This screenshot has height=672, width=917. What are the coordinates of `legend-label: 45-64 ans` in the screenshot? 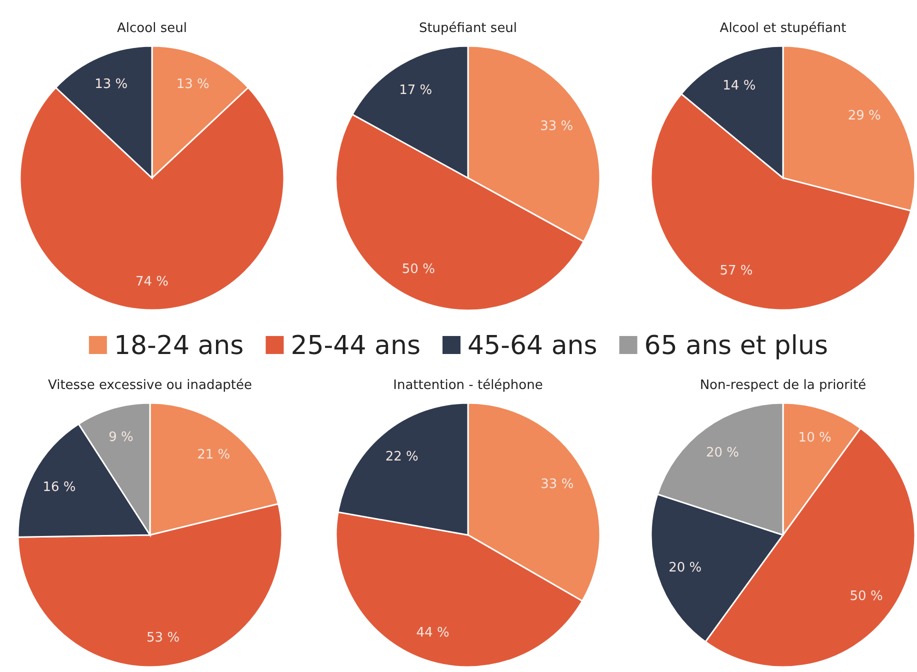 It's located at (533, 346).